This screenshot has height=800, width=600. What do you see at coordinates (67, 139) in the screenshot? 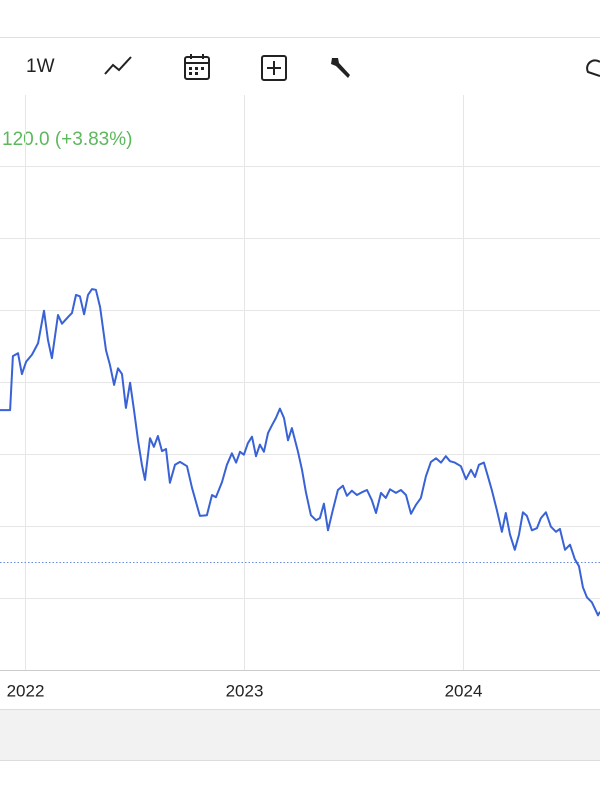
I see `price-change: 120.0 (+3.83%)` at bounding box center [67, 139].